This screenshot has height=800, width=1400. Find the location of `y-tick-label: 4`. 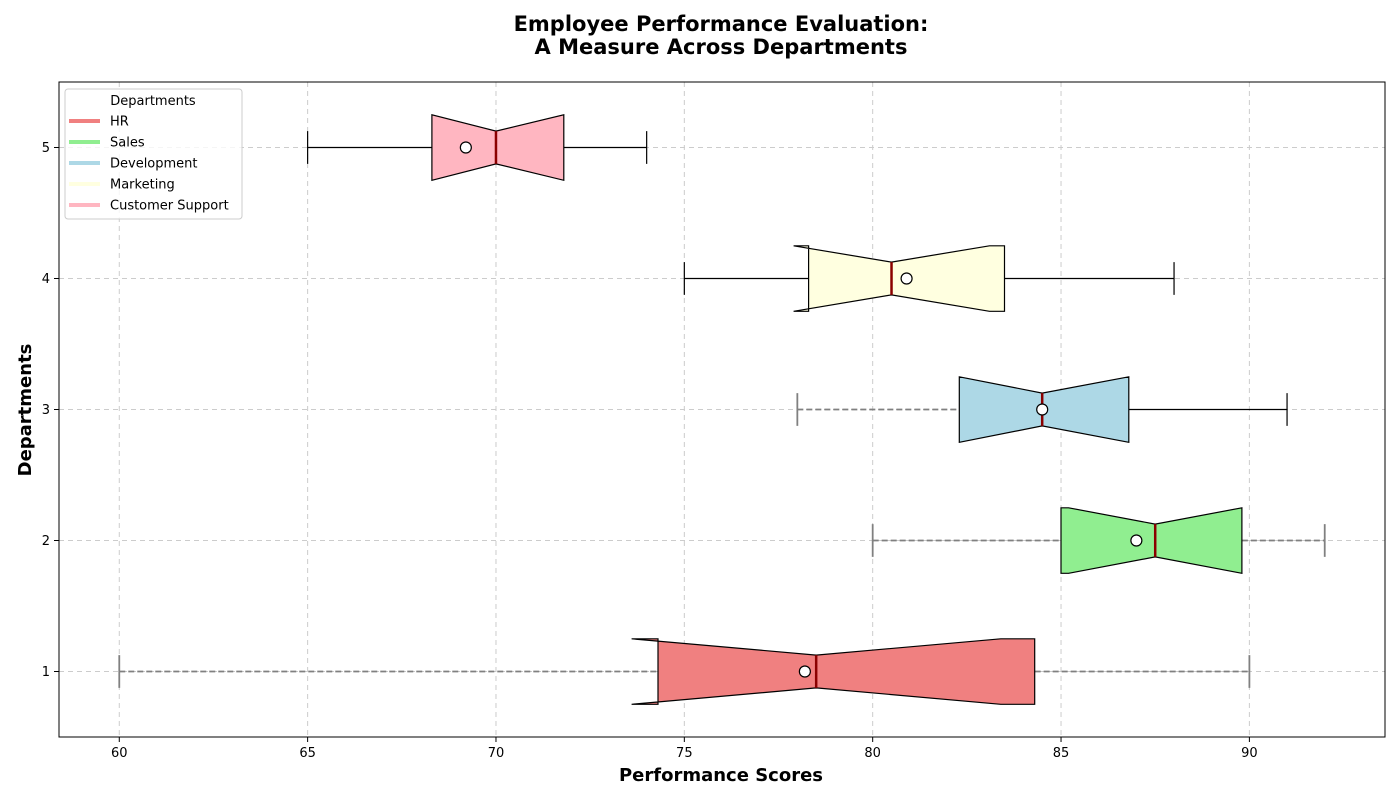

y-tick-label: 4 is located at coordinates (46, 279).